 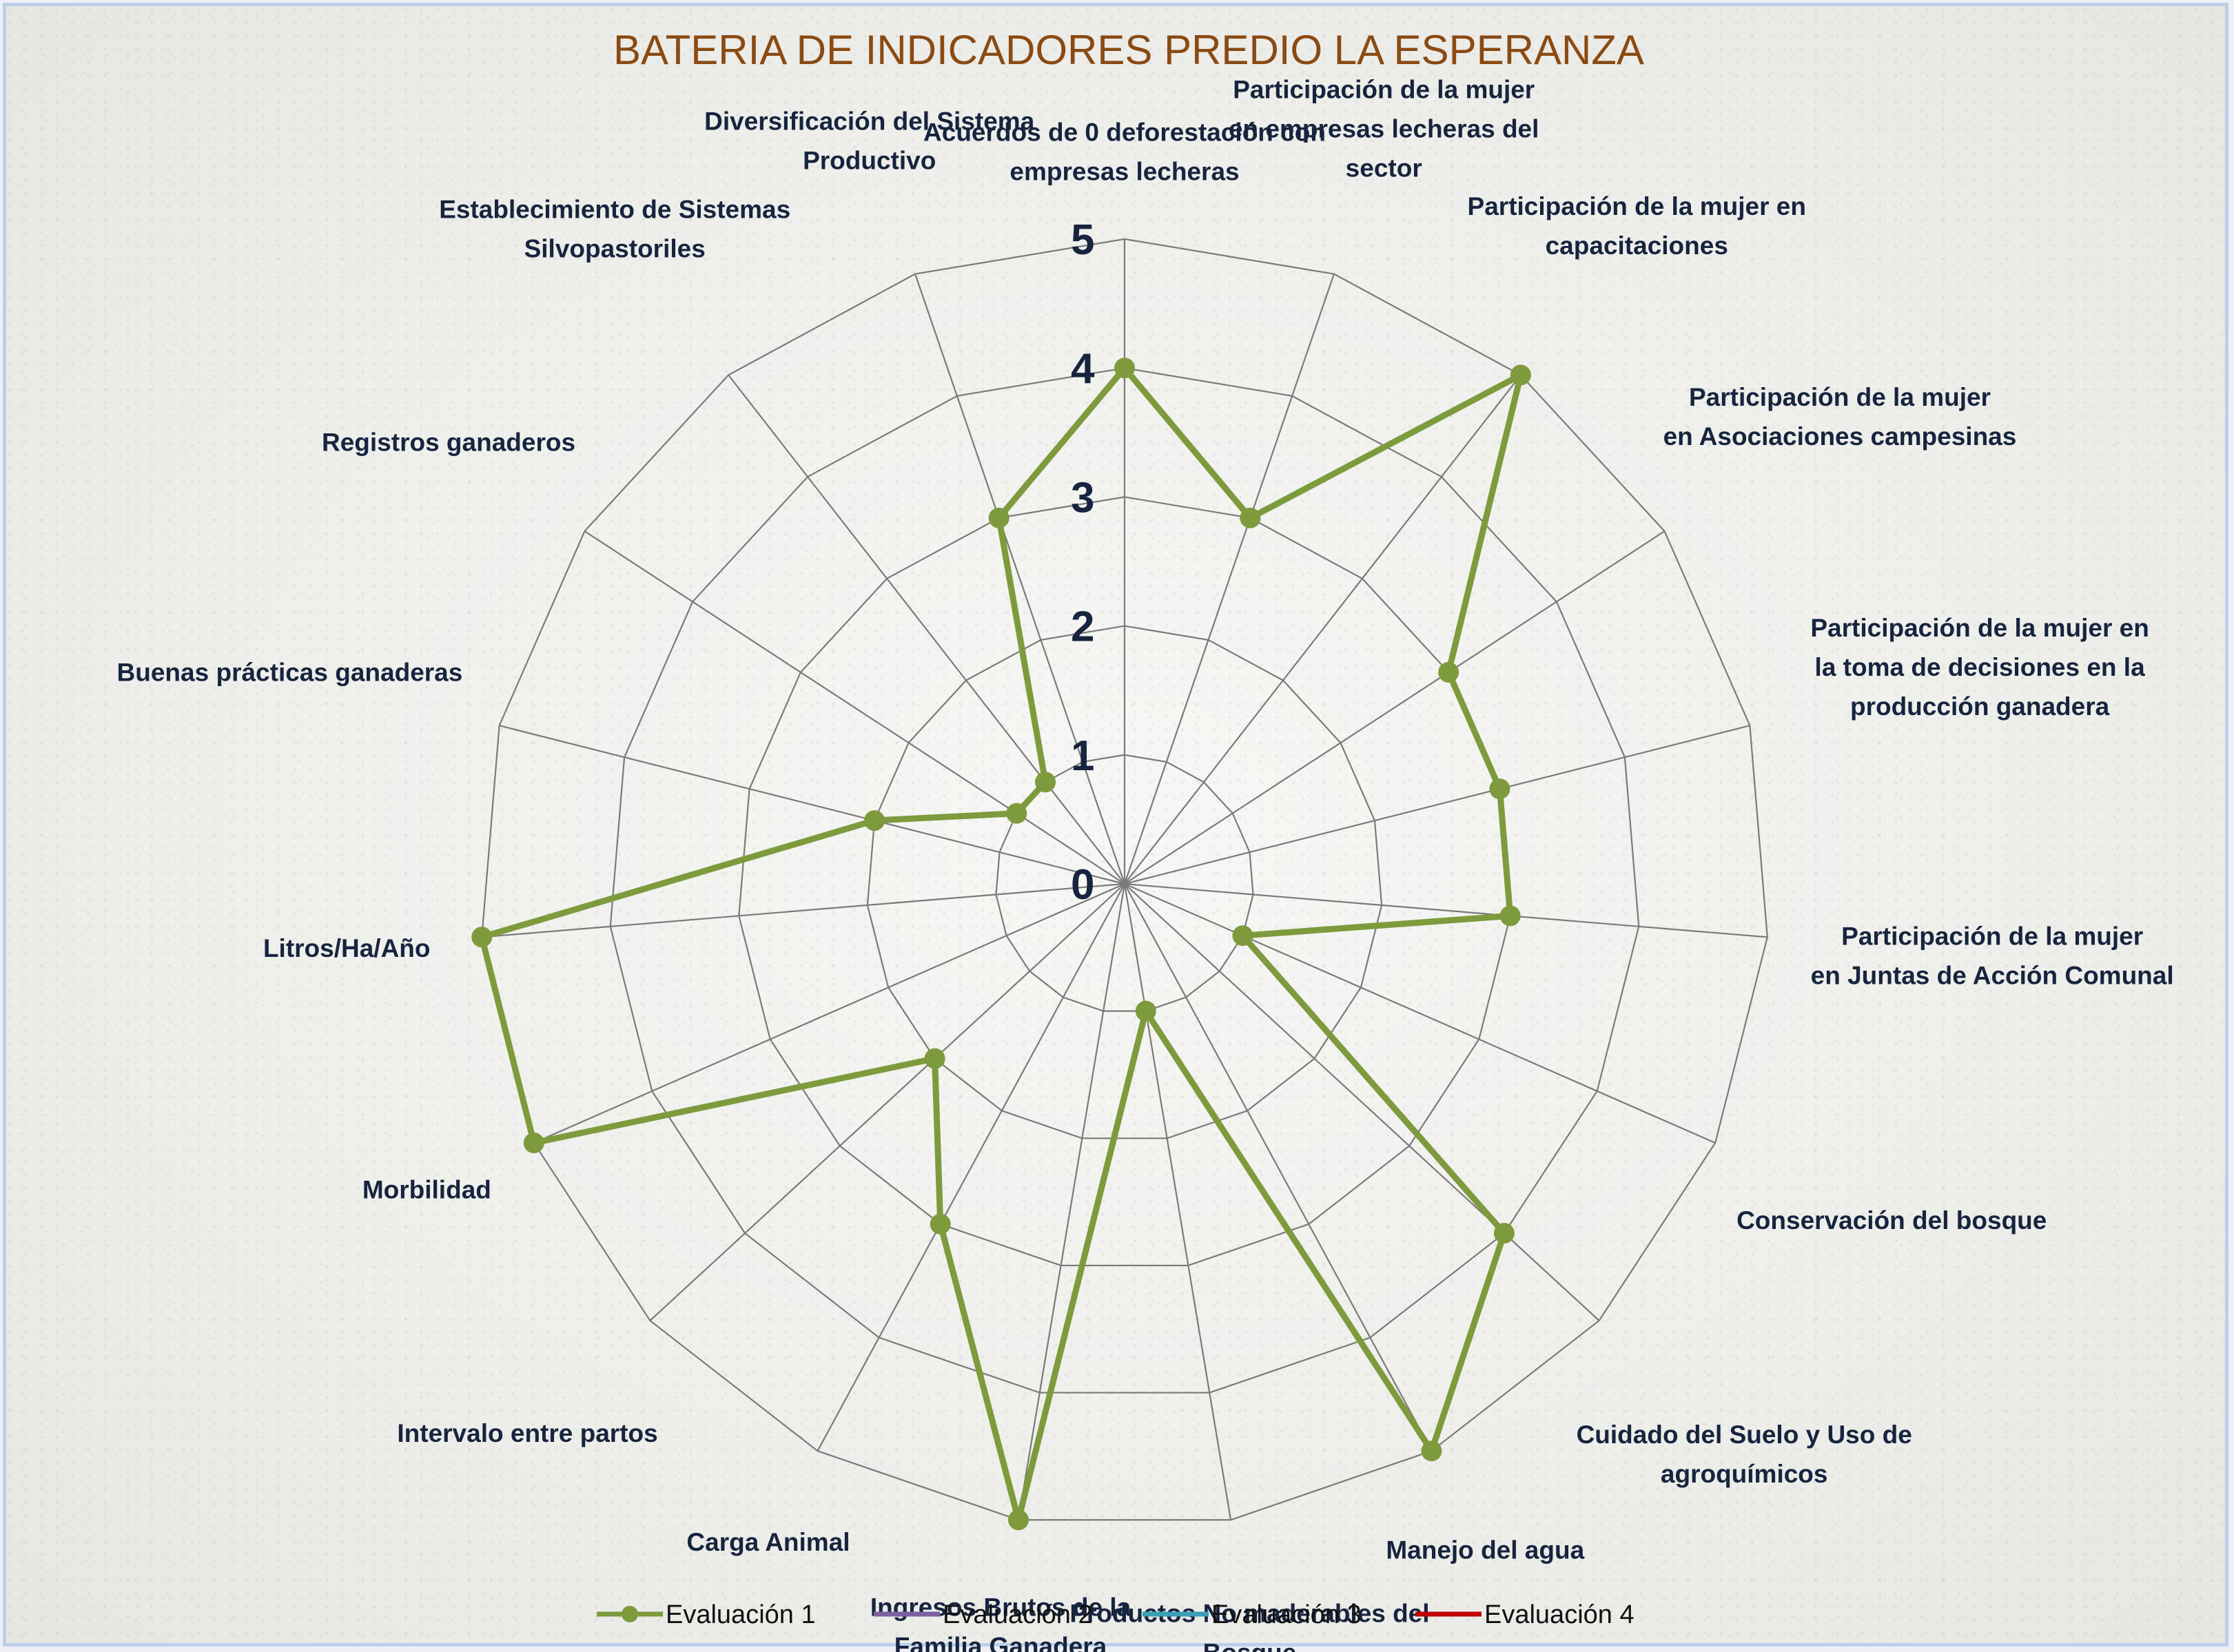 I want to click on legend-label: Evaluación 4, so click(x=1559, y=1614).